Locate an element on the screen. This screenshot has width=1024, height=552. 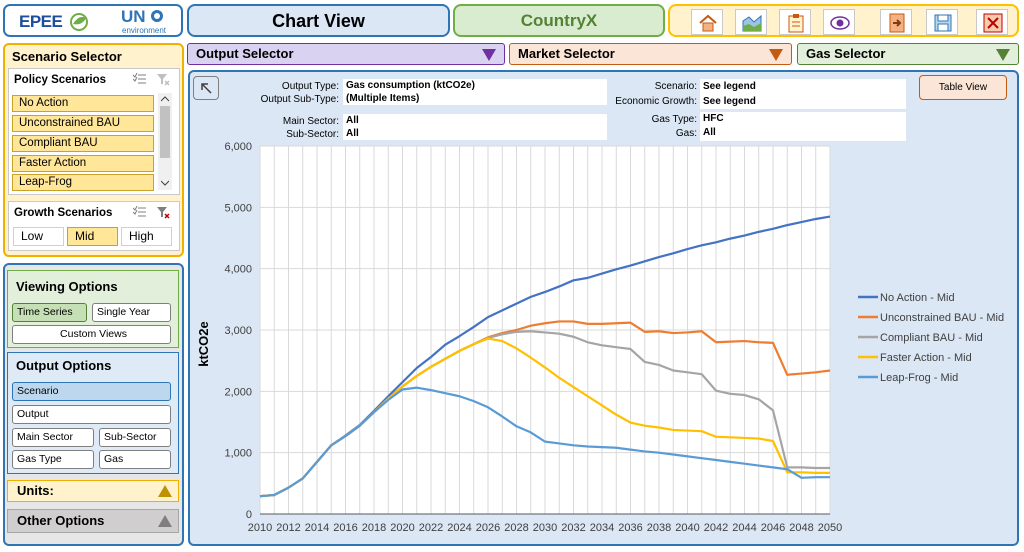
export-button is located at coordinates (896, 22).